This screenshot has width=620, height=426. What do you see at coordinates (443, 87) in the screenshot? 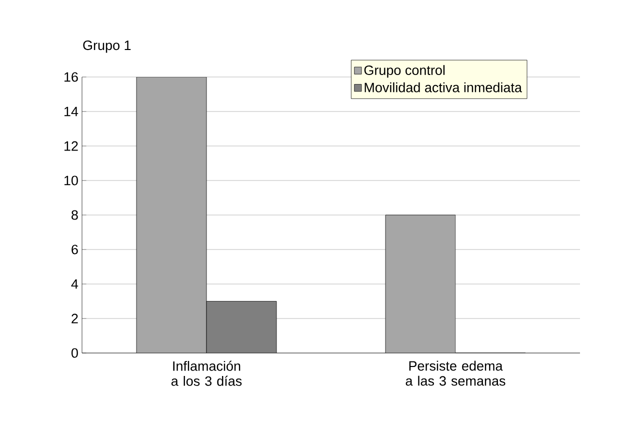
I see `legend-label: Movilidad activa inmediata` at bounding box center [443, 87].